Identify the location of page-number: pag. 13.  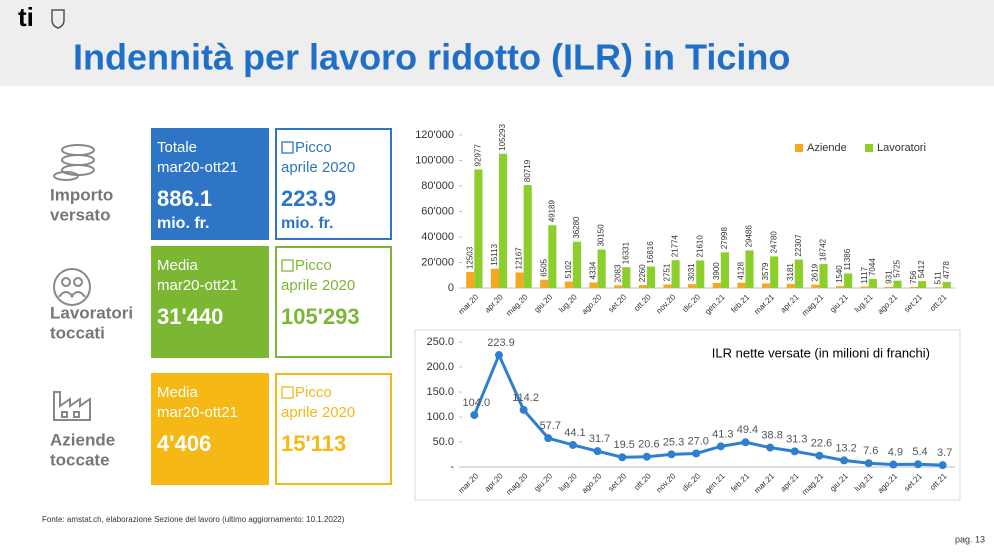
(970, 539).